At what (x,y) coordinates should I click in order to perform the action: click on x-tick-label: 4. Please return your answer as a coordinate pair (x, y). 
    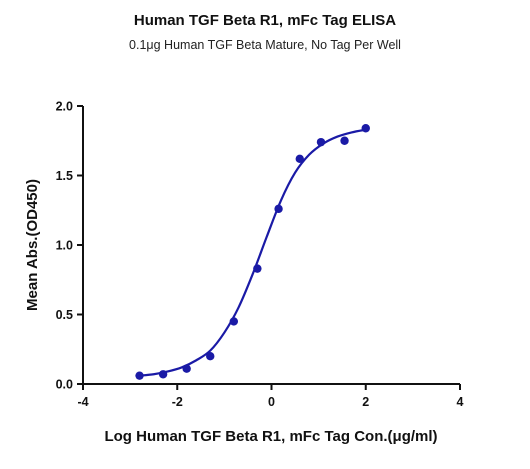
    Looking at the image, I should click on (460, 402).